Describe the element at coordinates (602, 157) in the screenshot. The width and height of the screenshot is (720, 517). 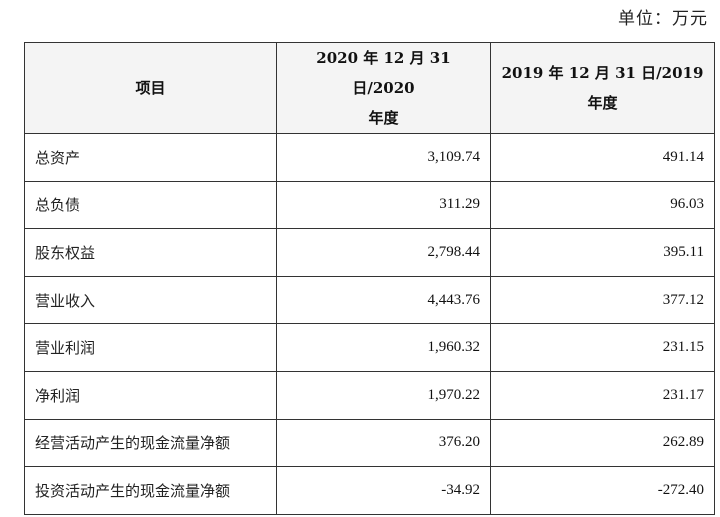
I see `value-2019: 491.14` at that location.